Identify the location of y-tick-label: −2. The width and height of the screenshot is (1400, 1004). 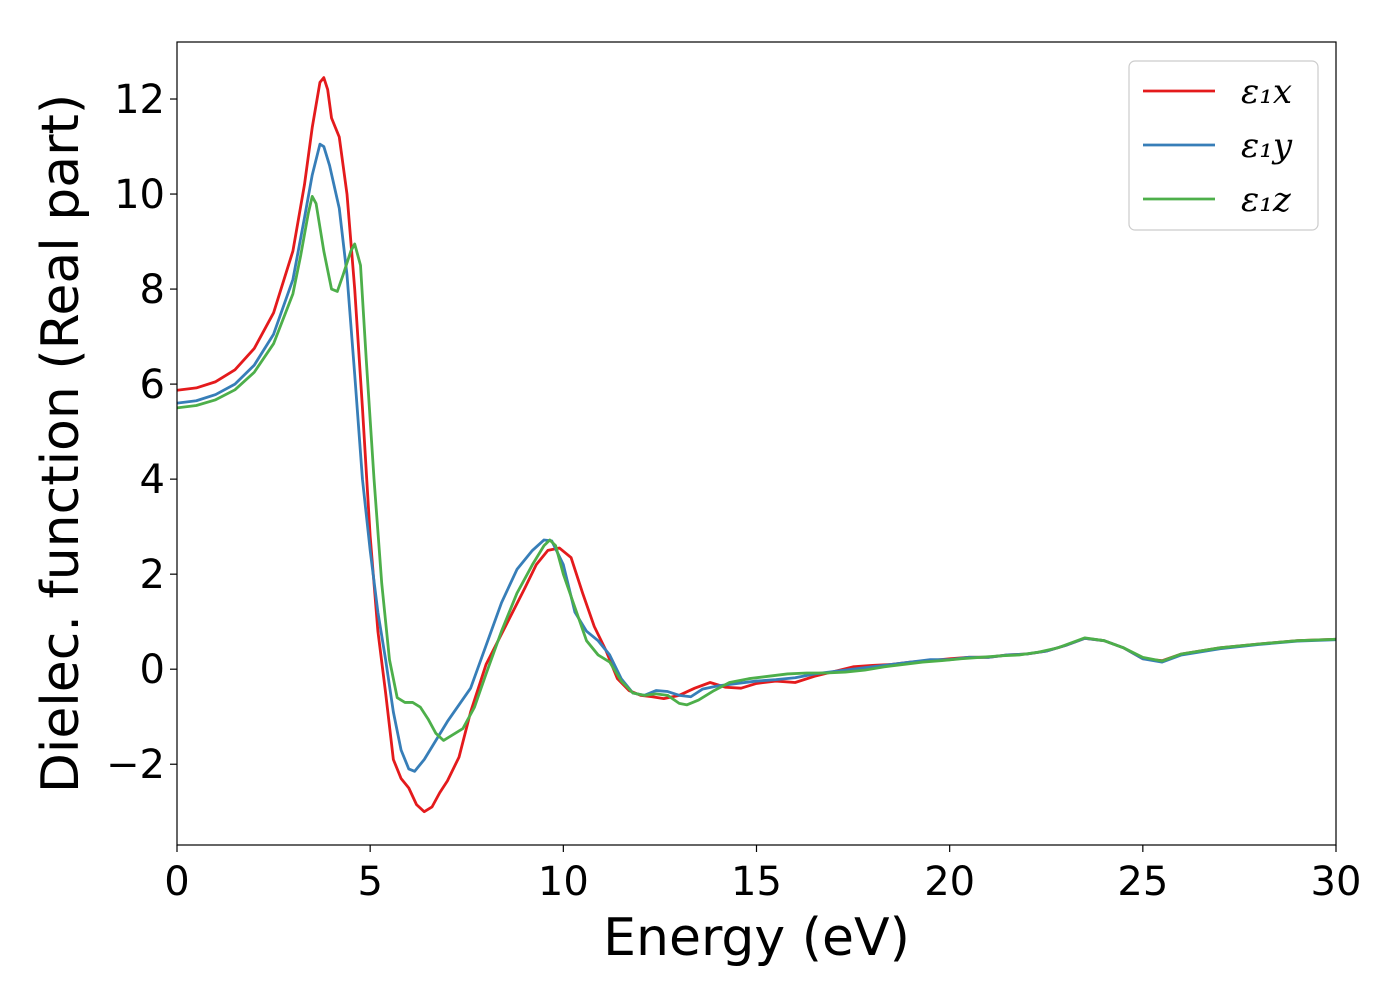
(135, 765).